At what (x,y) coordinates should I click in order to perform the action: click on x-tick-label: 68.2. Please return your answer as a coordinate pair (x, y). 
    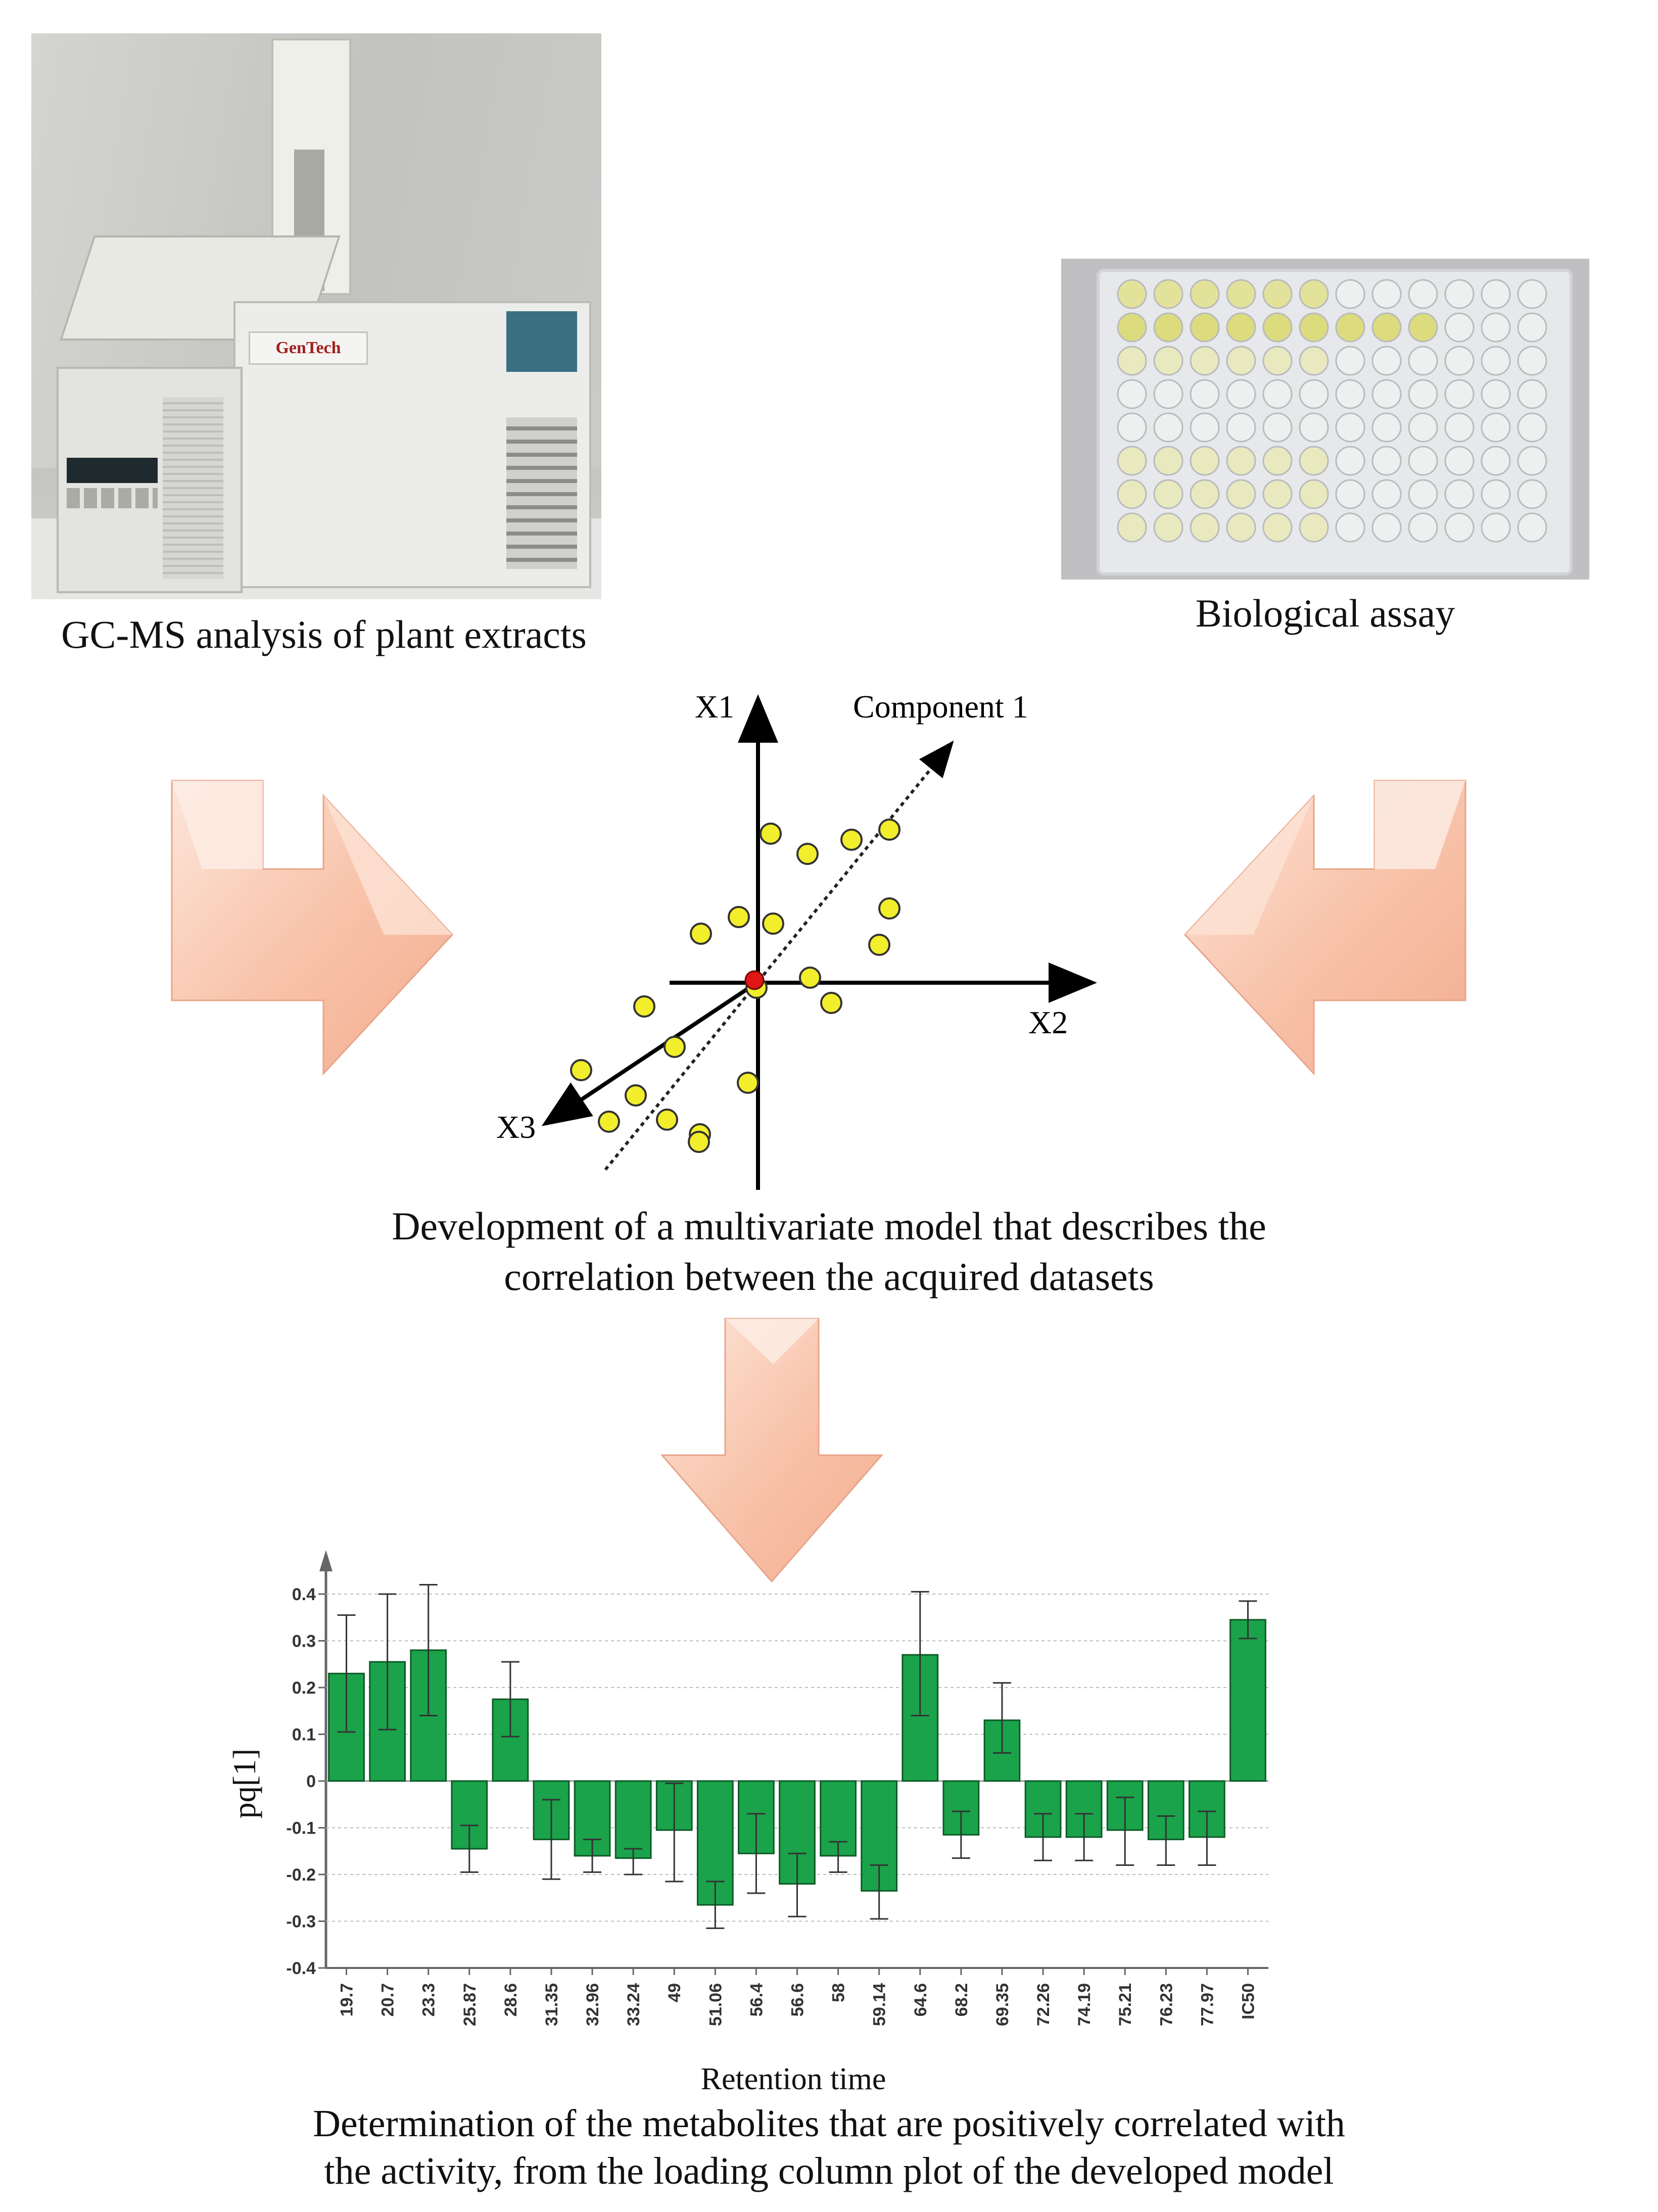
    Looking at the image, I should click on (961, 1999).